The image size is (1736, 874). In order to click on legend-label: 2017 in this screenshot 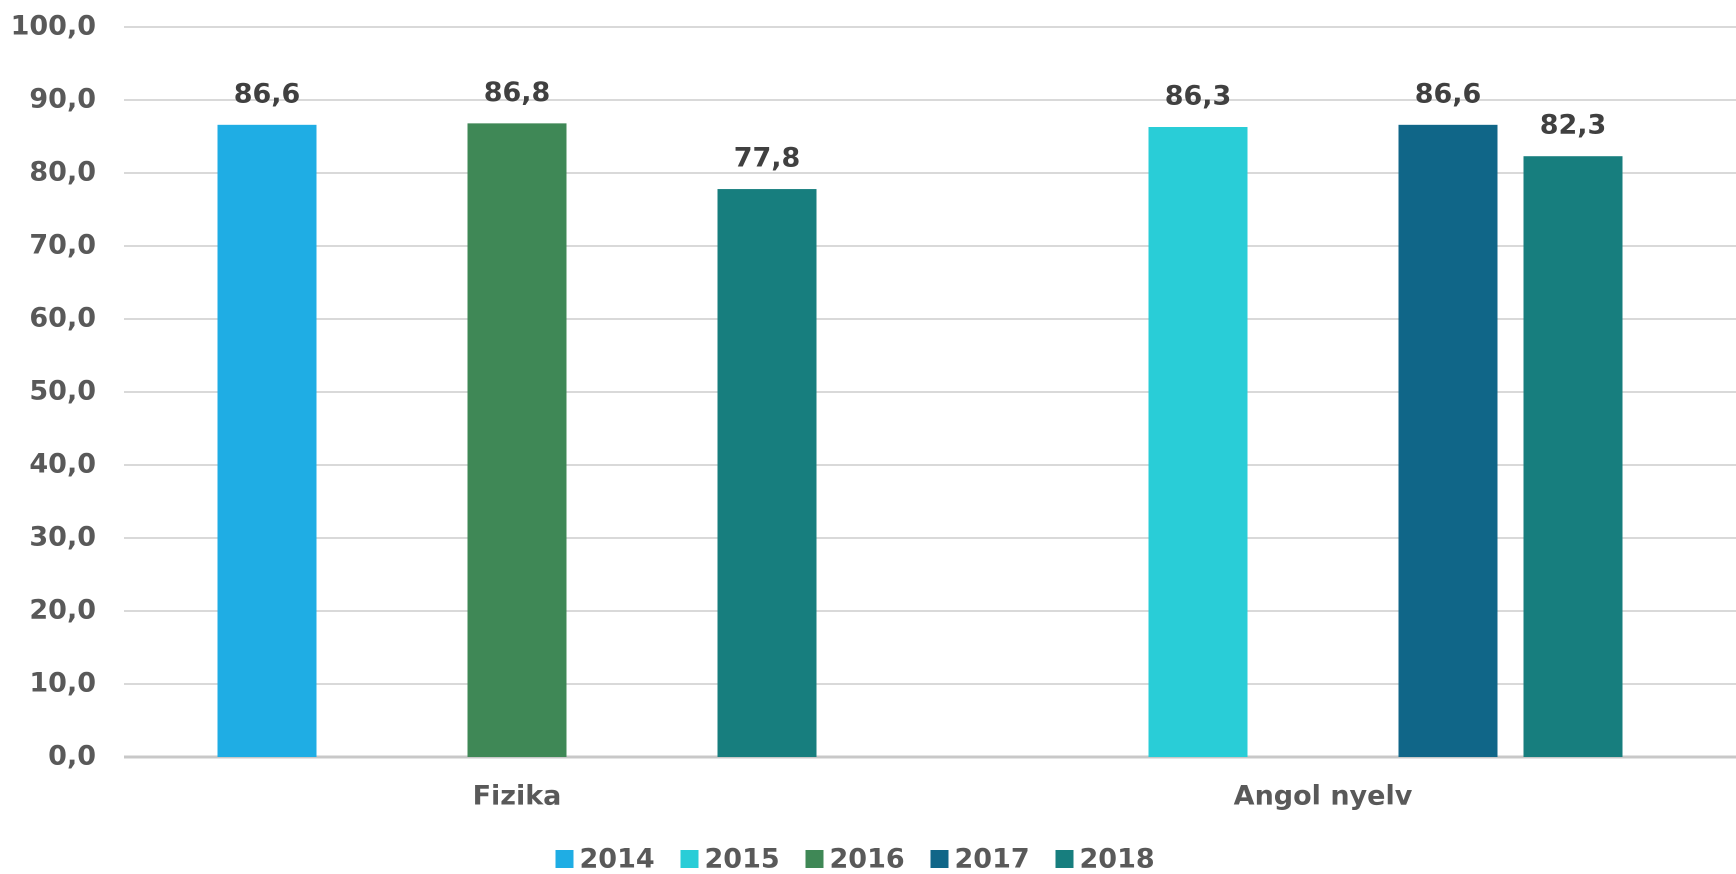, I will do `click(992, 859)`.